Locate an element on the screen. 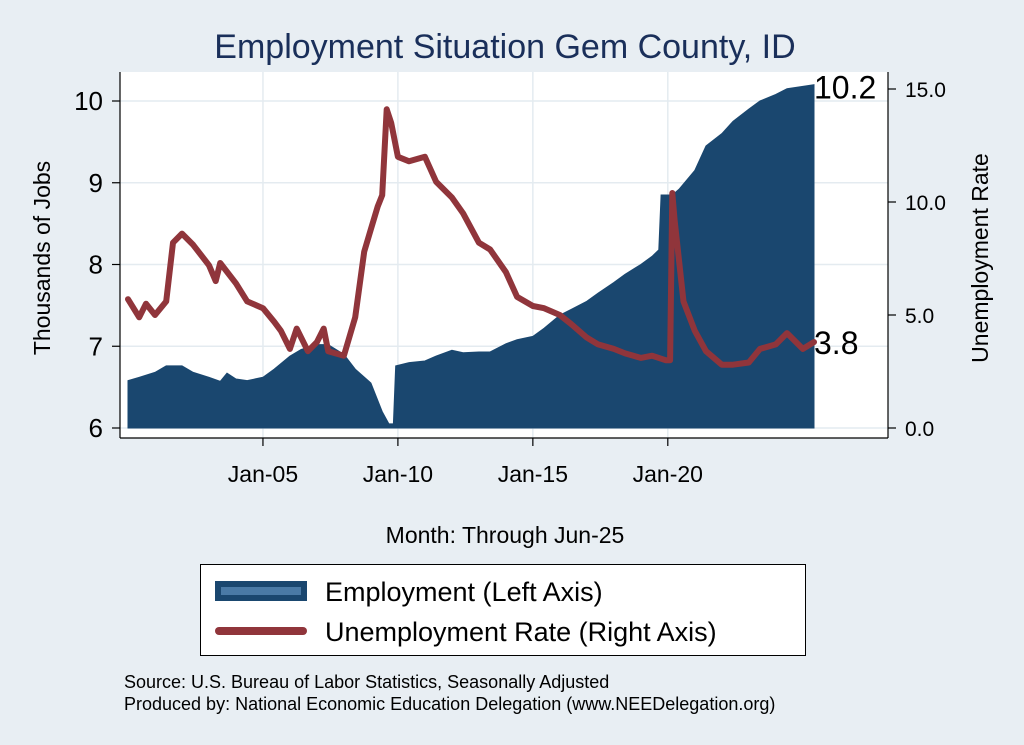  y-left-tick-label: 10 is located at coordinates (88, 101).